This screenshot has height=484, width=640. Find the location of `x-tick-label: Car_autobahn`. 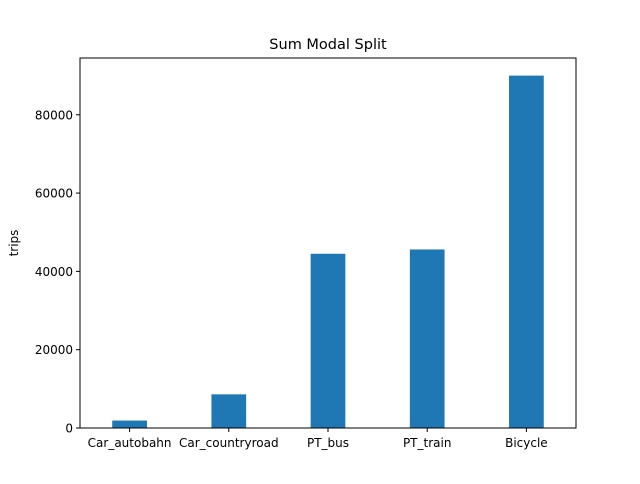

x-tick-label: Car_autobahn is located at coordinates (130, 443).